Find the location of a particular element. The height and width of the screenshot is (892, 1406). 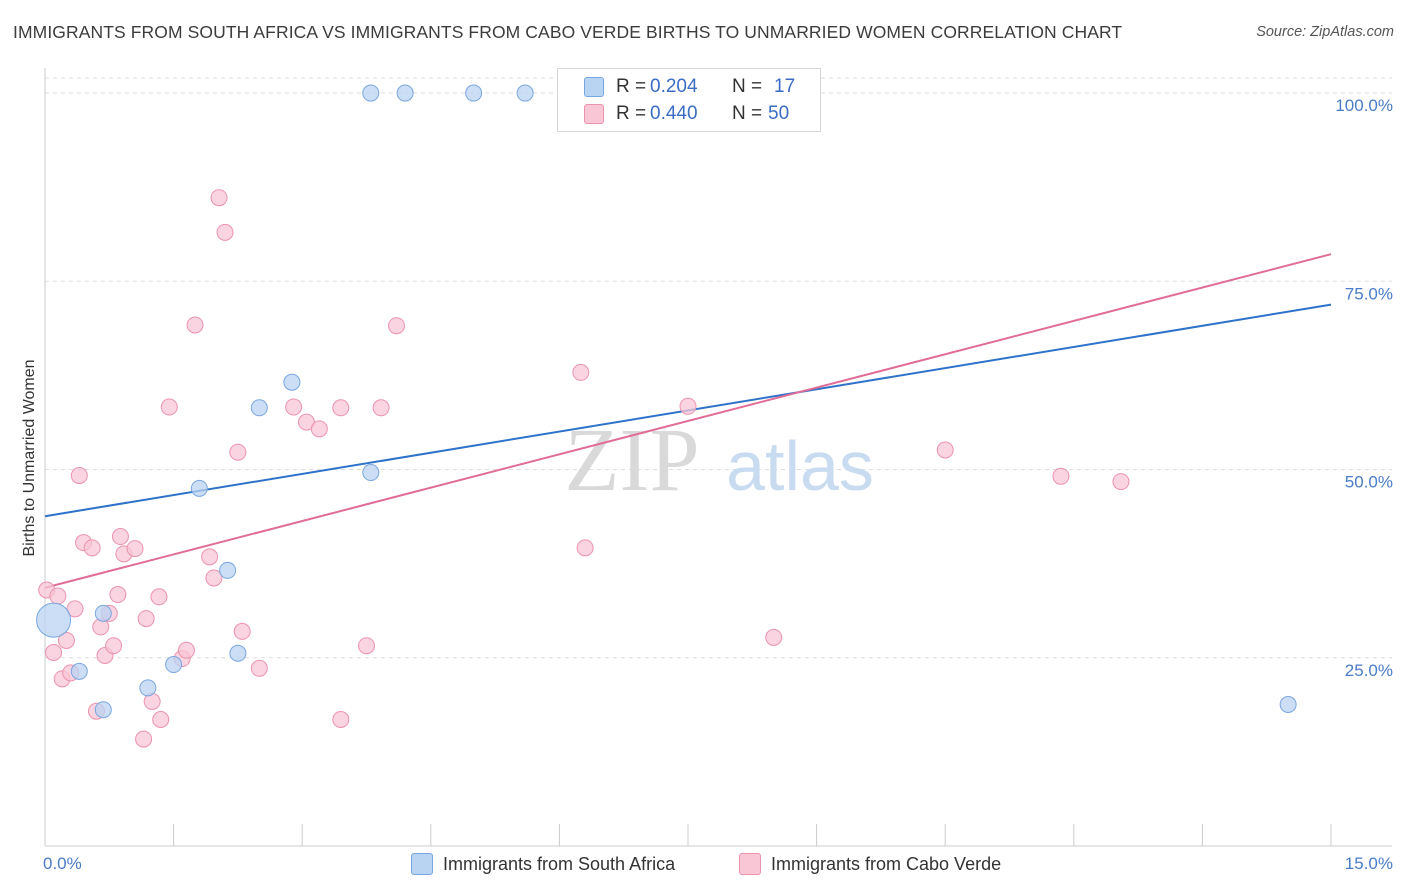

series-name: Immigrants from South Africa is located at coordinates (559, 863).